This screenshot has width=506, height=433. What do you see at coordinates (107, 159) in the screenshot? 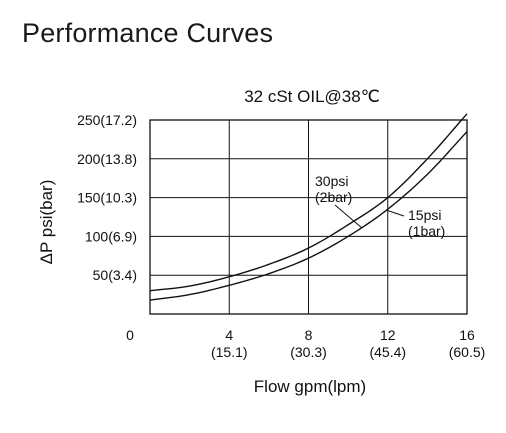
I see `y-tick-label: 200(13.8)` at bounding box center [107, 159].